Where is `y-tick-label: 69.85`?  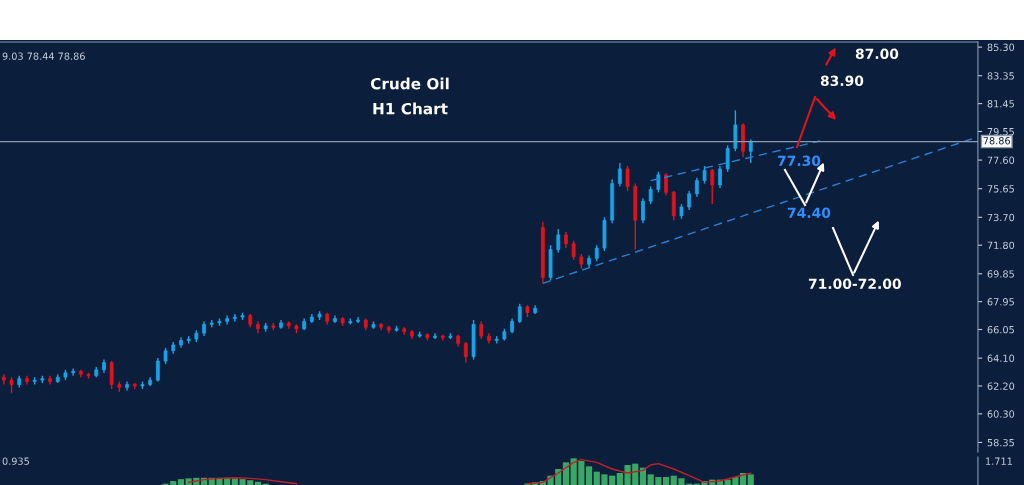 y-tick-label: 69.85 is located at coordinates (1000, 274).